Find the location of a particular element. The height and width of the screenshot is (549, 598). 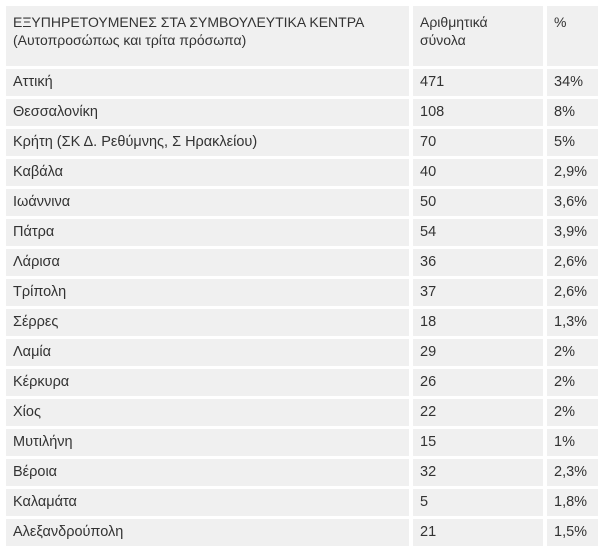

header-region-subtitle: (Αυτοπροσώπως και τρίτα πρόσωπα) is located at coordinates (130, 40).